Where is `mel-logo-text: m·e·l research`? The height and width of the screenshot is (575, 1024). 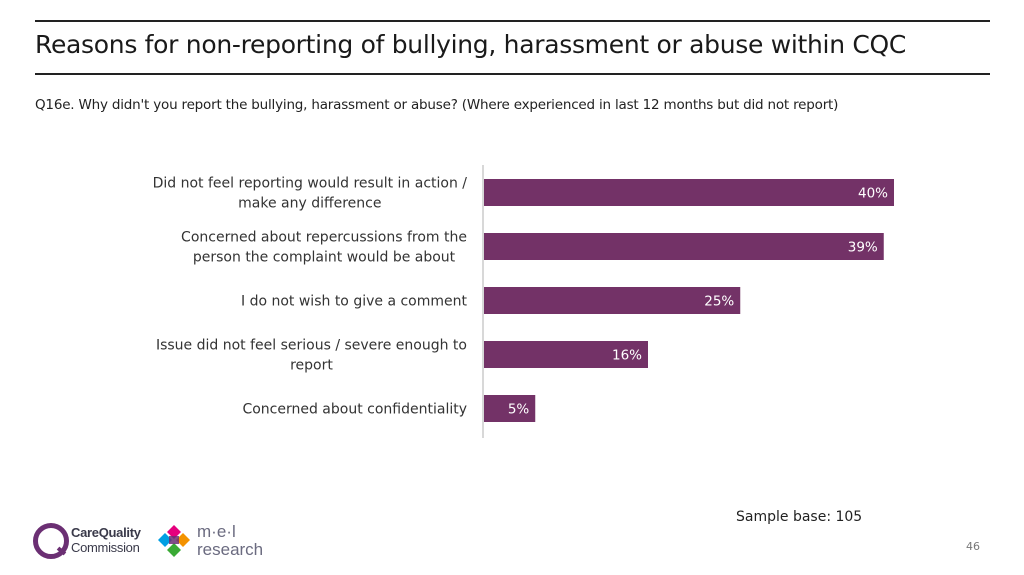 mel-logo-text: m·e·l research is located at coordinates (230, 541).